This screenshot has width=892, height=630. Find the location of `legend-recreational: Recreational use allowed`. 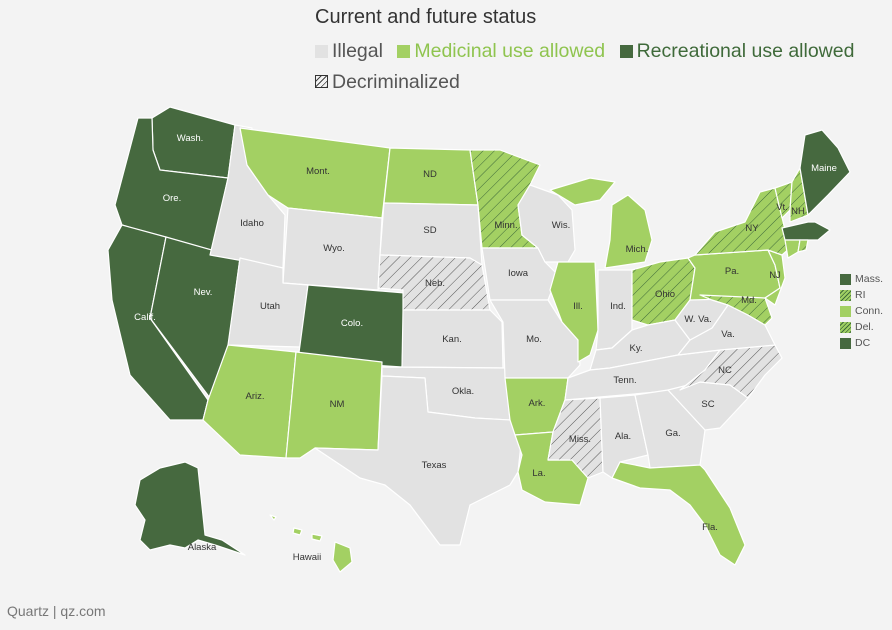

legend-recreational: Recreational use allowed is located at coordinates (737, 51).